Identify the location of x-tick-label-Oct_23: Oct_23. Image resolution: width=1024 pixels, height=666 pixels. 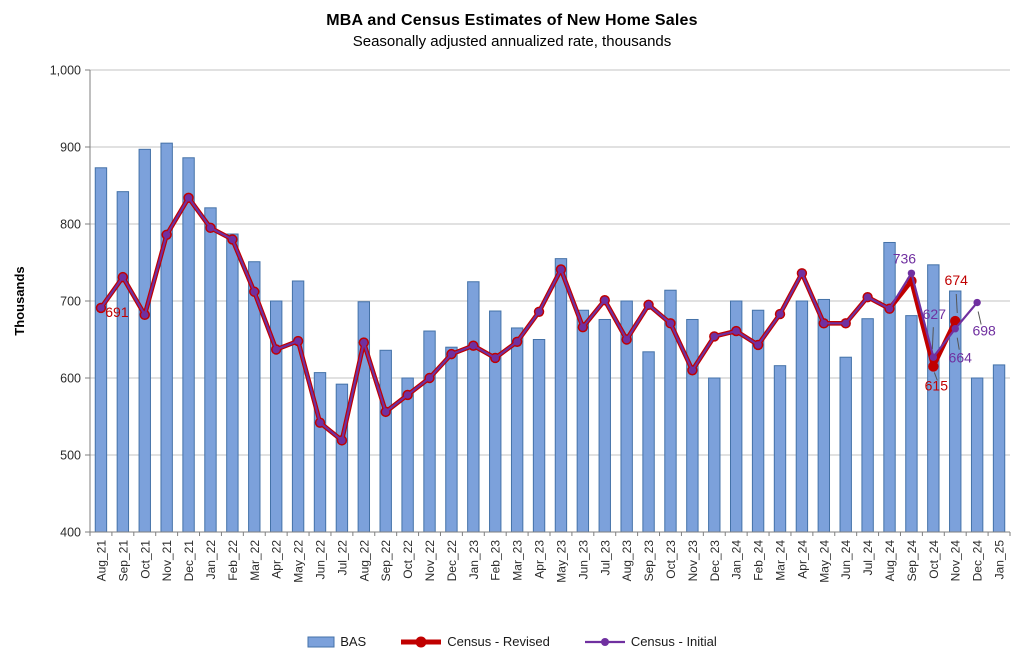
(671, 559).